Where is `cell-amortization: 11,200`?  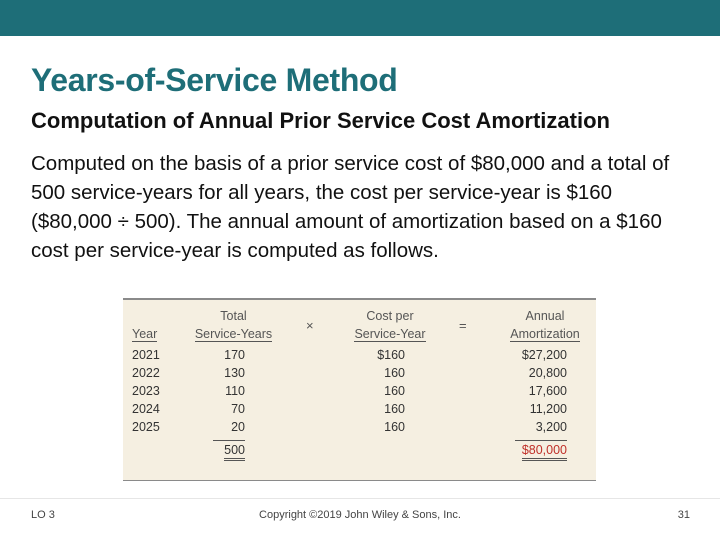 cell-amortization: 11,200 is located at coordinates (548, 409).